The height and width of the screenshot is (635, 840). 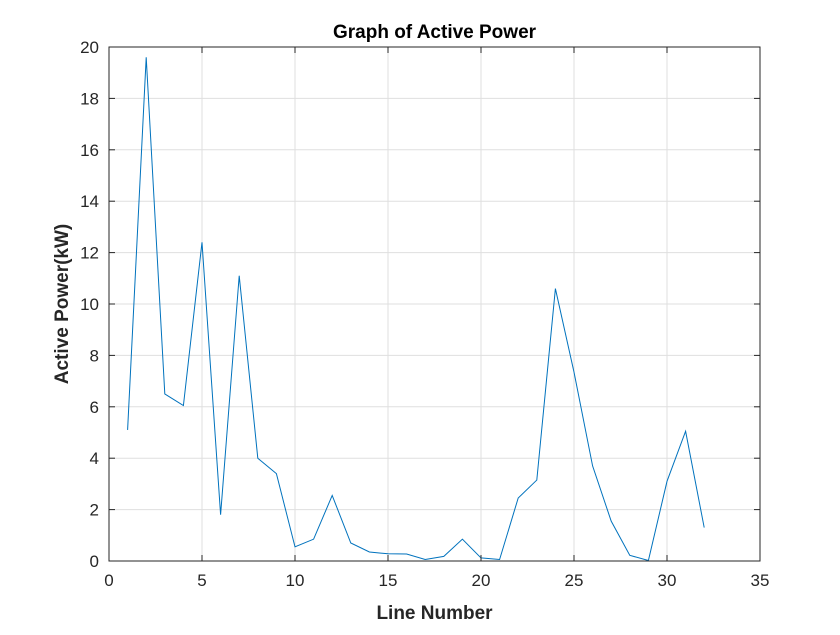 I want to click on y-tick-label: 10, so click(x=89, y=304).